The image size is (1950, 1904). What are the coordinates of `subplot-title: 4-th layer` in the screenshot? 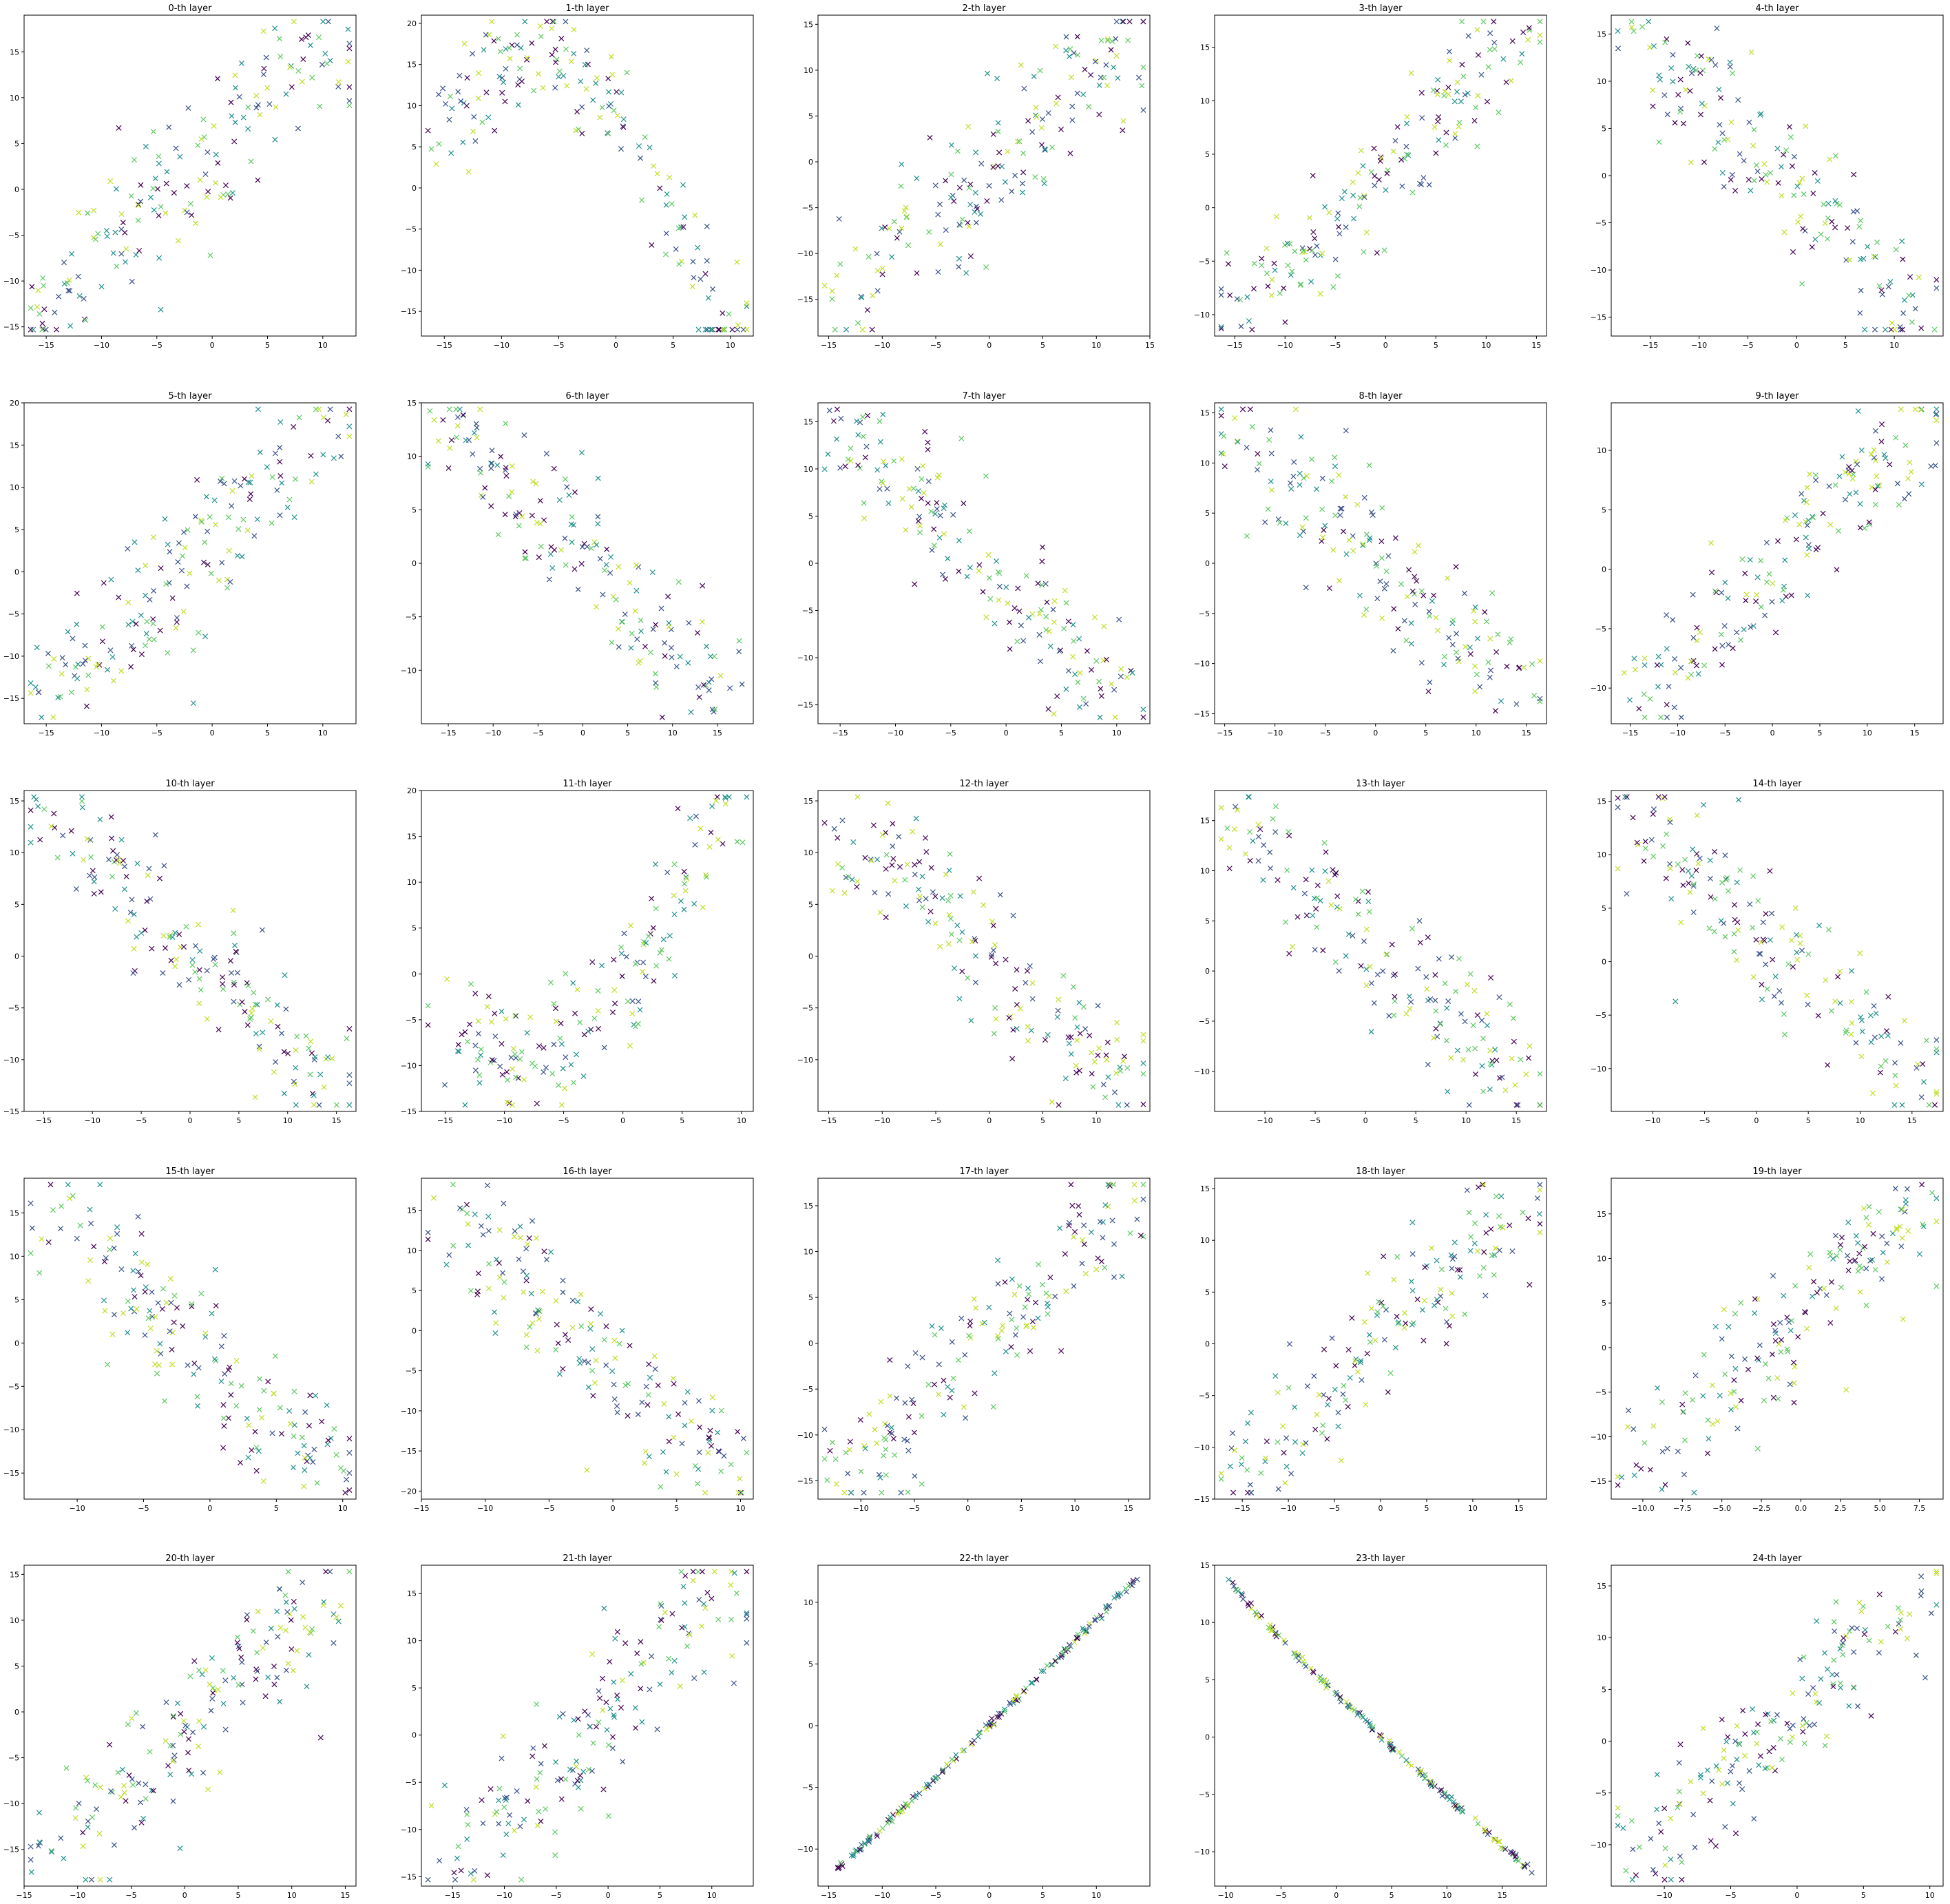 It's located at (1777, 8).